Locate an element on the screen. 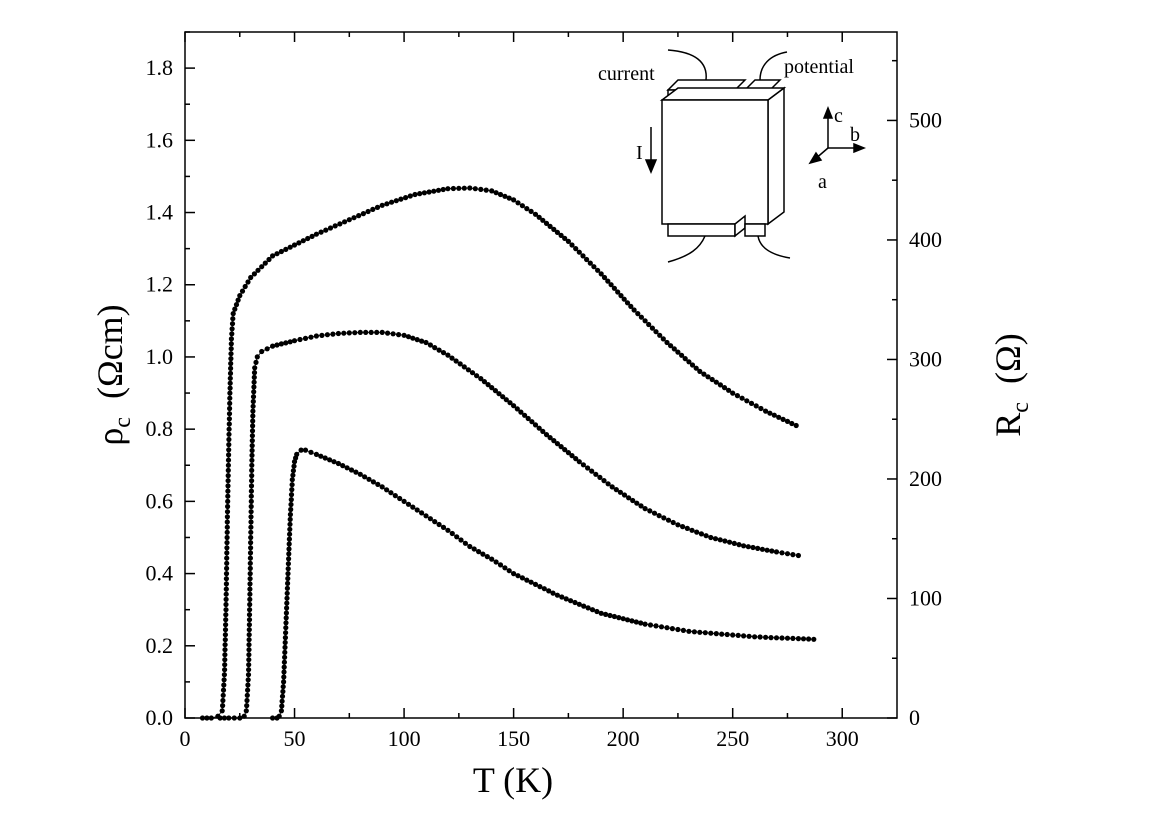 Image resolution: width=1172 pixels, height=817 pixels. y-right-title-main: R is located at coordinates (1008, 425).